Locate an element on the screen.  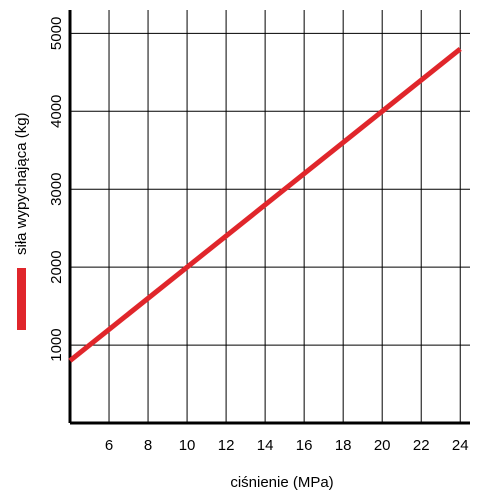
x-tick-label: 16 is located at coordinates (304, 445).